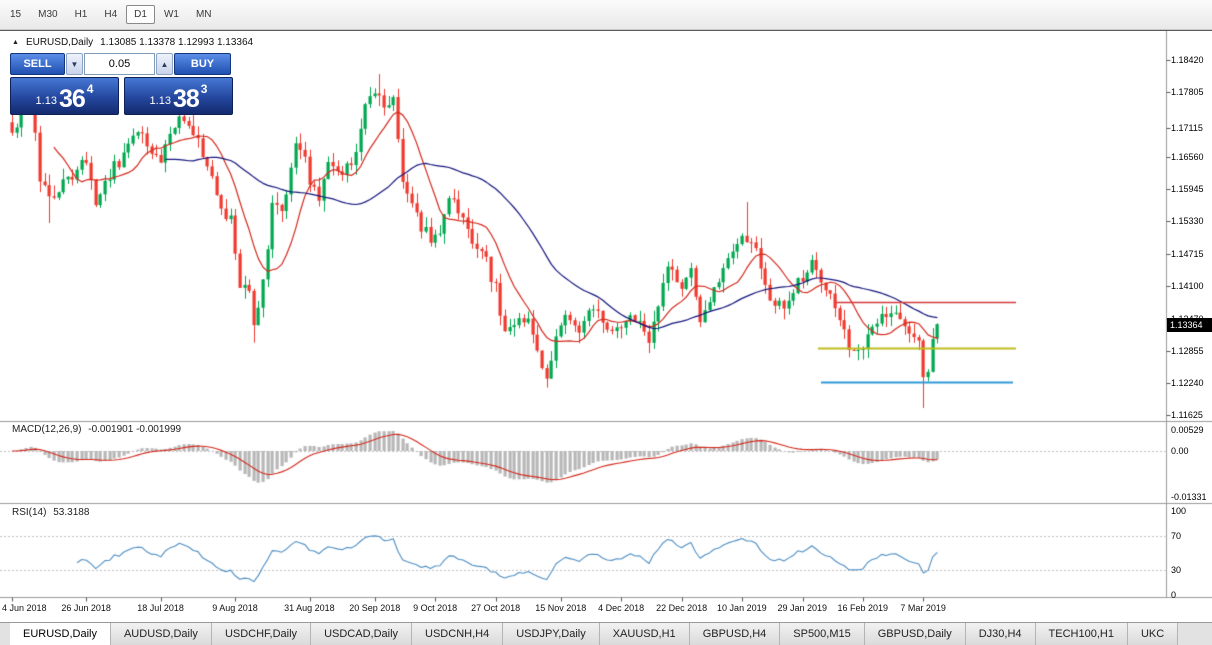  What do you see at coordinates (923, 608) in the screenshot?
I see `date-axis-label: 7 Mar 2019` at bounding box center [923, 608].